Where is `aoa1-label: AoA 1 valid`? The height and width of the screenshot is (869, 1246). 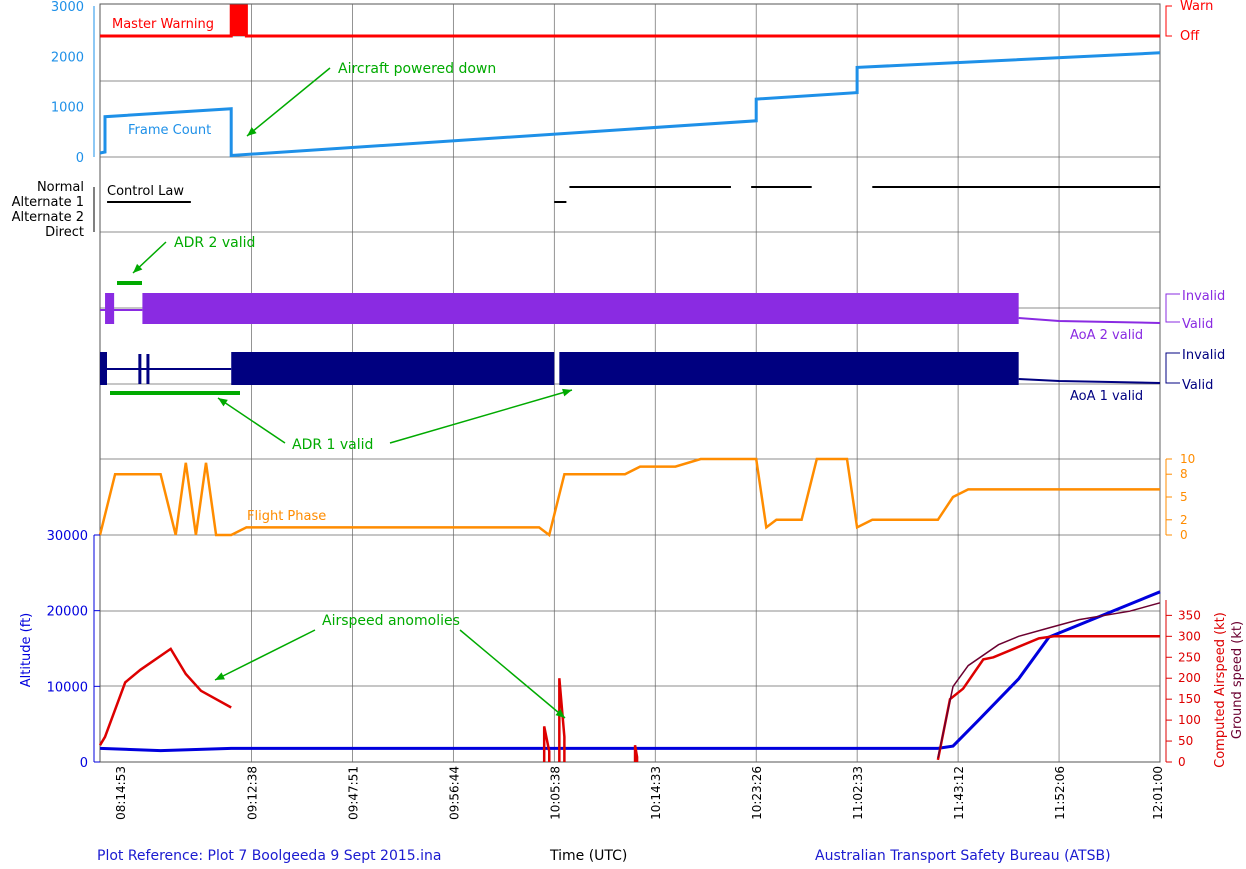 aoa1-label: AoA 1 valid is located at coordinates (1106, 396).